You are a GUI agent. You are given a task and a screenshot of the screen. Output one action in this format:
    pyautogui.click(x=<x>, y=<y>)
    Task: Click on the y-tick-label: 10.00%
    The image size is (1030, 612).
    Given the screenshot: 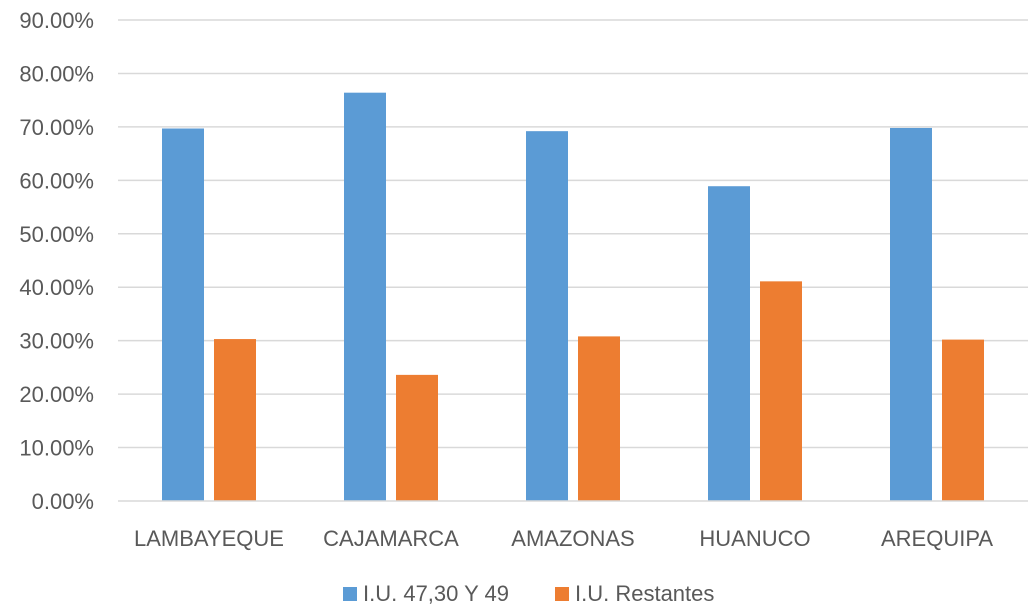 What is the action you would take?
    pyautogui.click(x=56, y=448)
    